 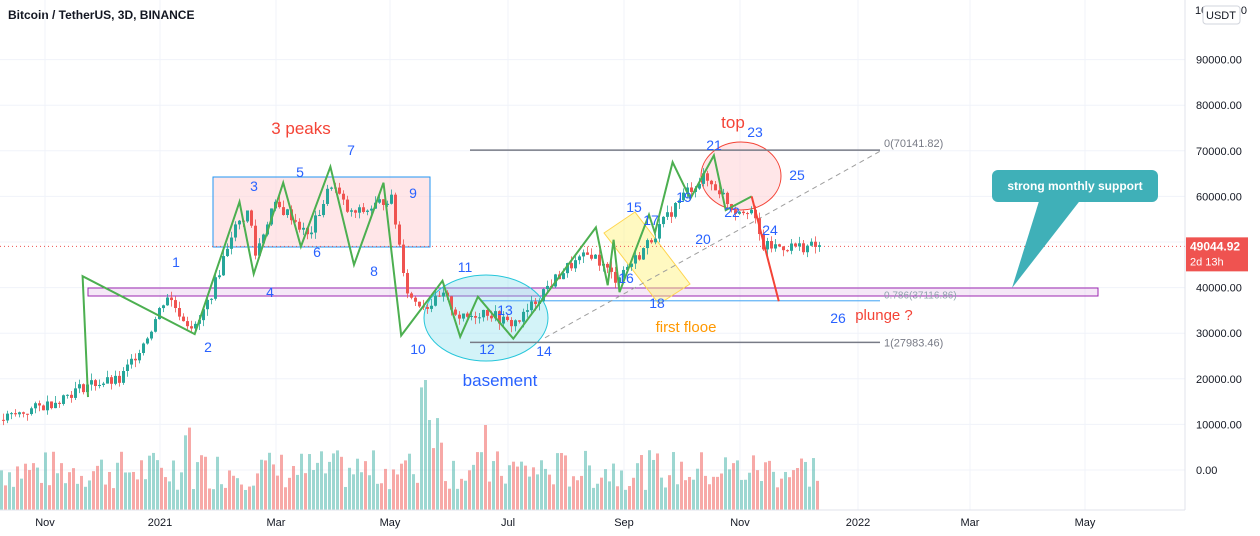 What do you see at coordinates (1217, 254) in the screenshot?
I see `last-price-badge` at bounding box center [1217, 254].